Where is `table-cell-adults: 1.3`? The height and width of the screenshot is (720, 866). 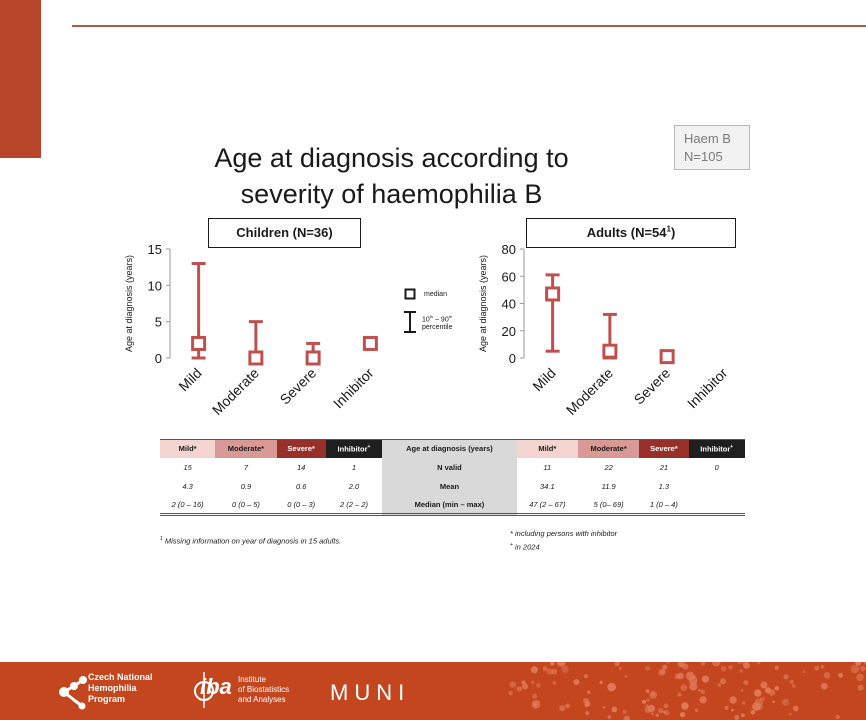
table-cell-adults: 1.3 is located at coordinates (664, 486).